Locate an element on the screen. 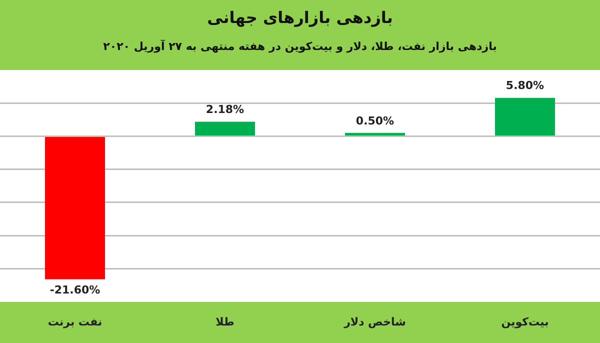  data-label: -21.60% is located at coordinates (75, 290).